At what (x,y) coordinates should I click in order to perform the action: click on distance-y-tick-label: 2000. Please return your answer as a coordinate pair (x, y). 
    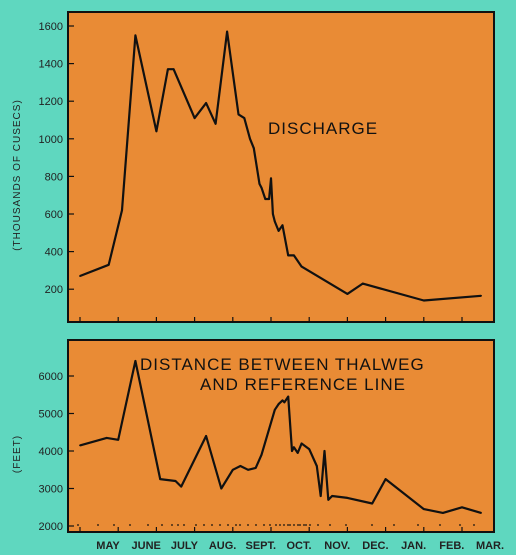
    Looking at the image, I should click on (51, 527).